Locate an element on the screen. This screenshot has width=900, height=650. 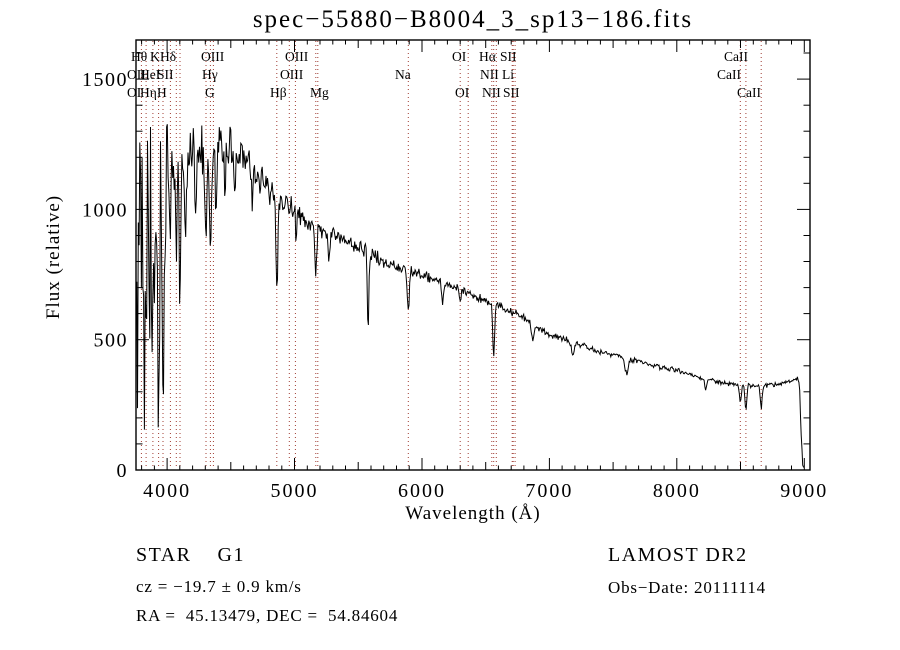
x-tick-label: 4000 is located at coordinates (167, 491).